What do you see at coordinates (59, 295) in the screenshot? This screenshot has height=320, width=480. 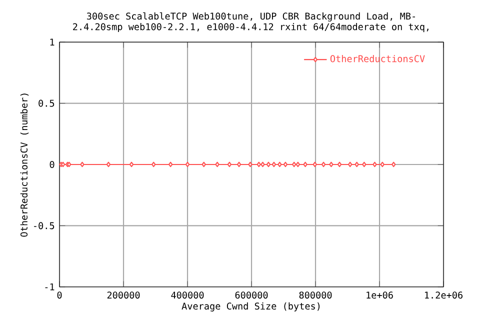 I see `x-tick-label: 0` at bounding box center [59, 295].